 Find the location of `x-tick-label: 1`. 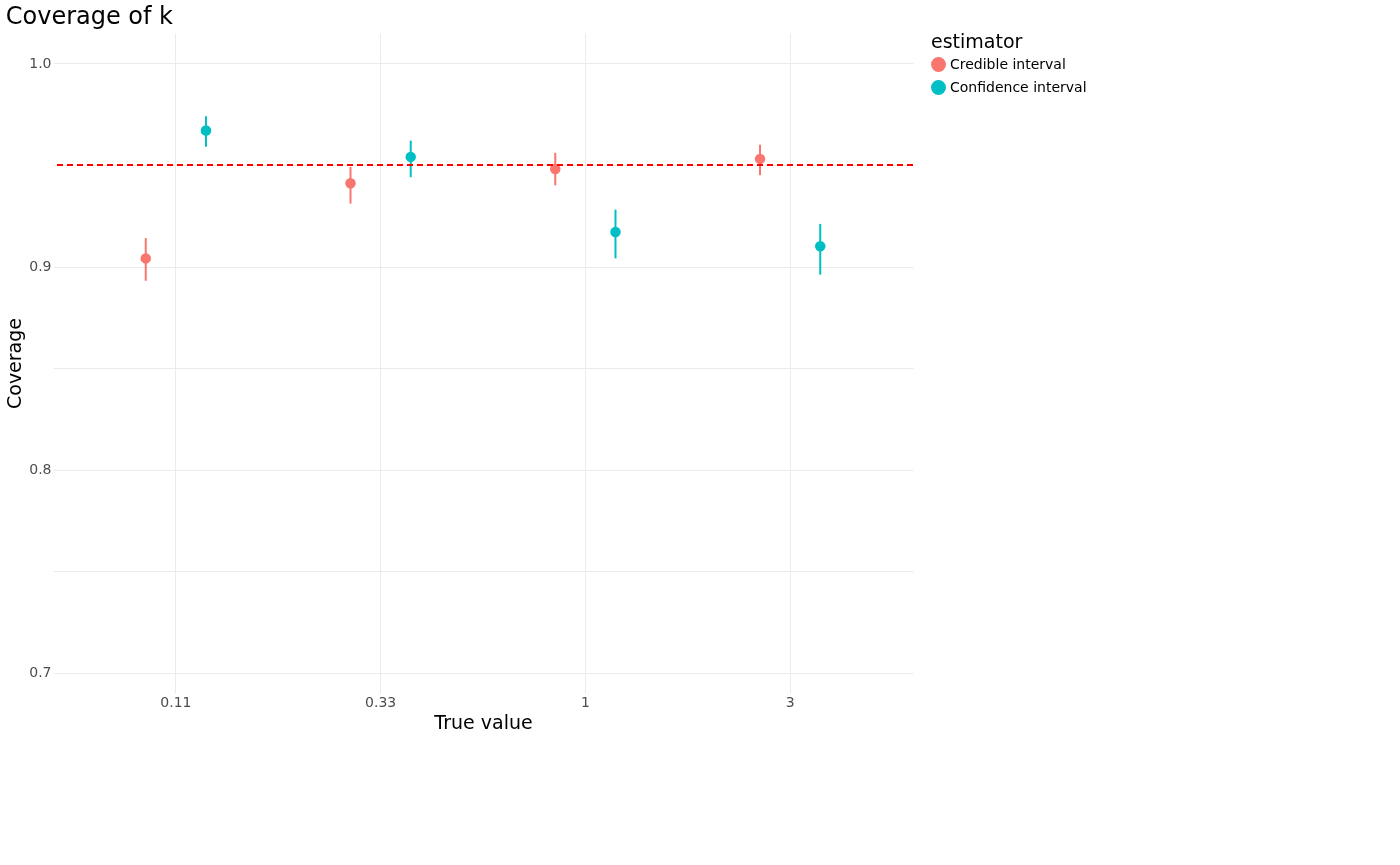

x-tick-label: 1 is located at coordinates (585, 701).